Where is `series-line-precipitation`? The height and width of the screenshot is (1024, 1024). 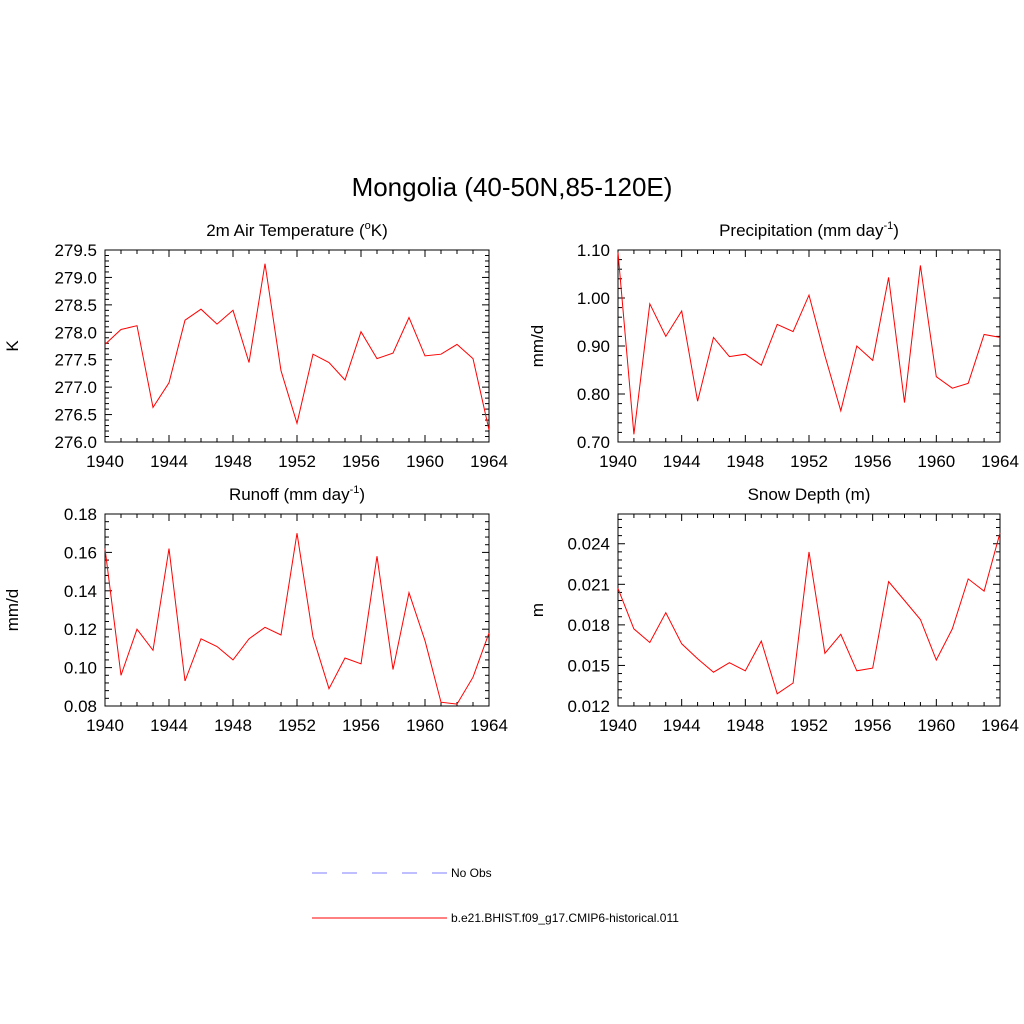
series-line-precipitation is located at coordinates (809, 343).